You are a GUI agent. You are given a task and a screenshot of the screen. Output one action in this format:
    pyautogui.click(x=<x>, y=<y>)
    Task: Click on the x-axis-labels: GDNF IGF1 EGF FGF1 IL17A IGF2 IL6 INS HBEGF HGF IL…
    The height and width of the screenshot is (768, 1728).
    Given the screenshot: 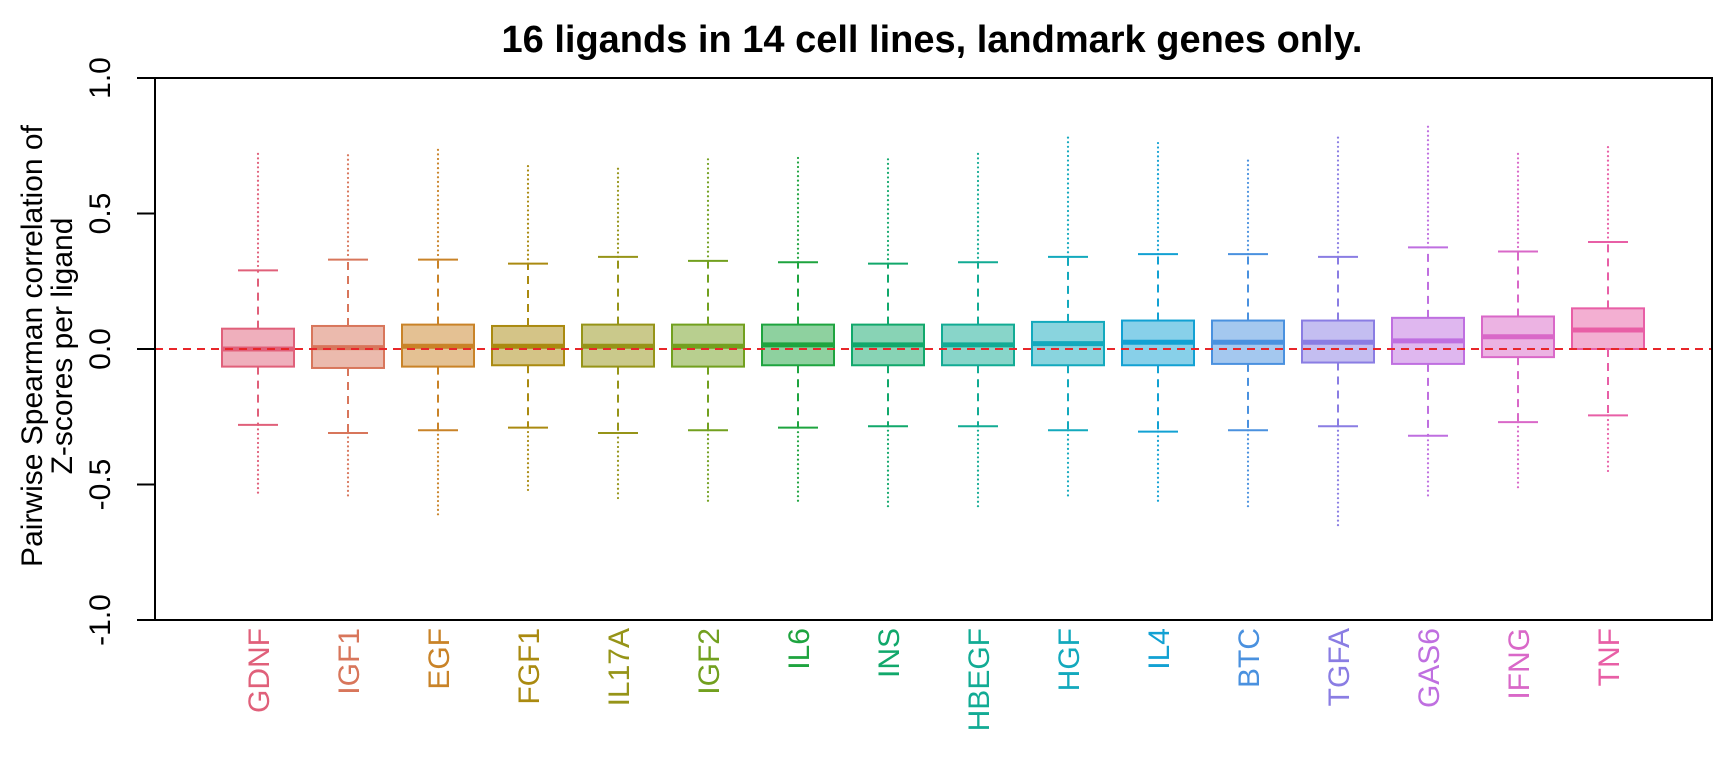 What is the action you would take?
    pyautogui.click(x=934, y=679)
    